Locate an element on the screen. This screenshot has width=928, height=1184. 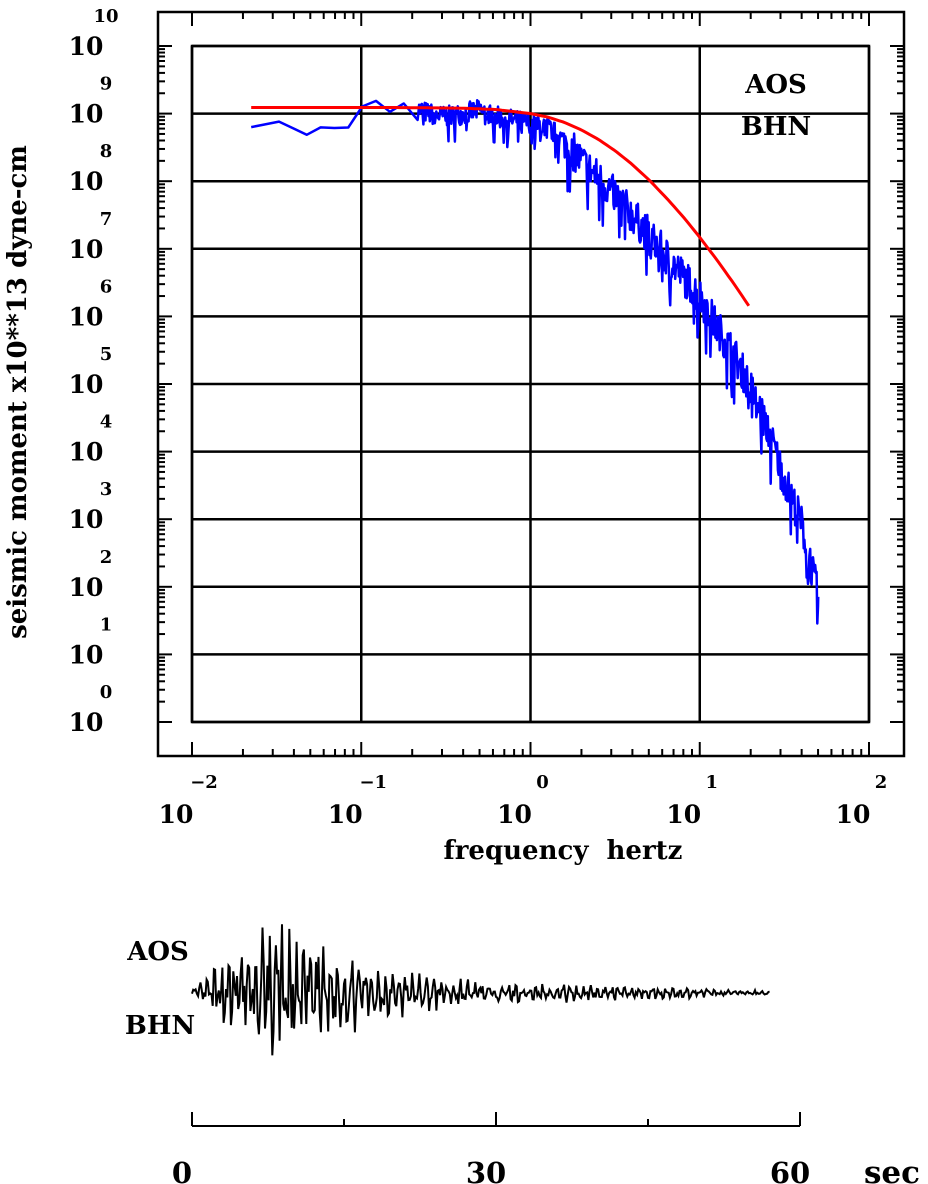
y-axis-title: seismic moment x10**13 dyne-cm is located at coordinates (18, 392).